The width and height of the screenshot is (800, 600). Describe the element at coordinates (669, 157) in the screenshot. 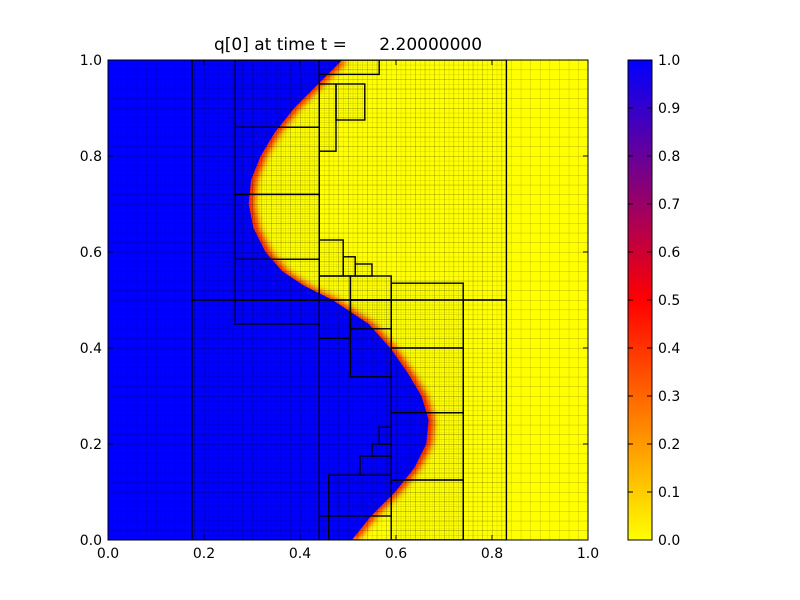

I see `colorbar-tick-label: 0.8` at that location.